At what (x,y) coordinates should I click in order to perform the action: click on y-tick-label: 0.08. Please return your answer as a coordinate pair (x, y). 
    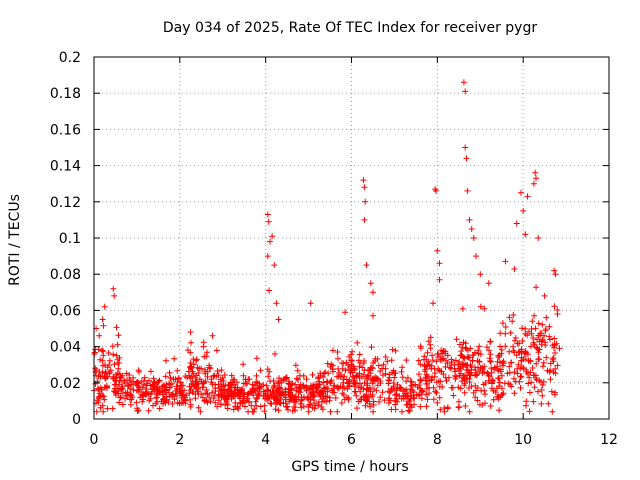
    Looking at the image, I should click on (65, 275).